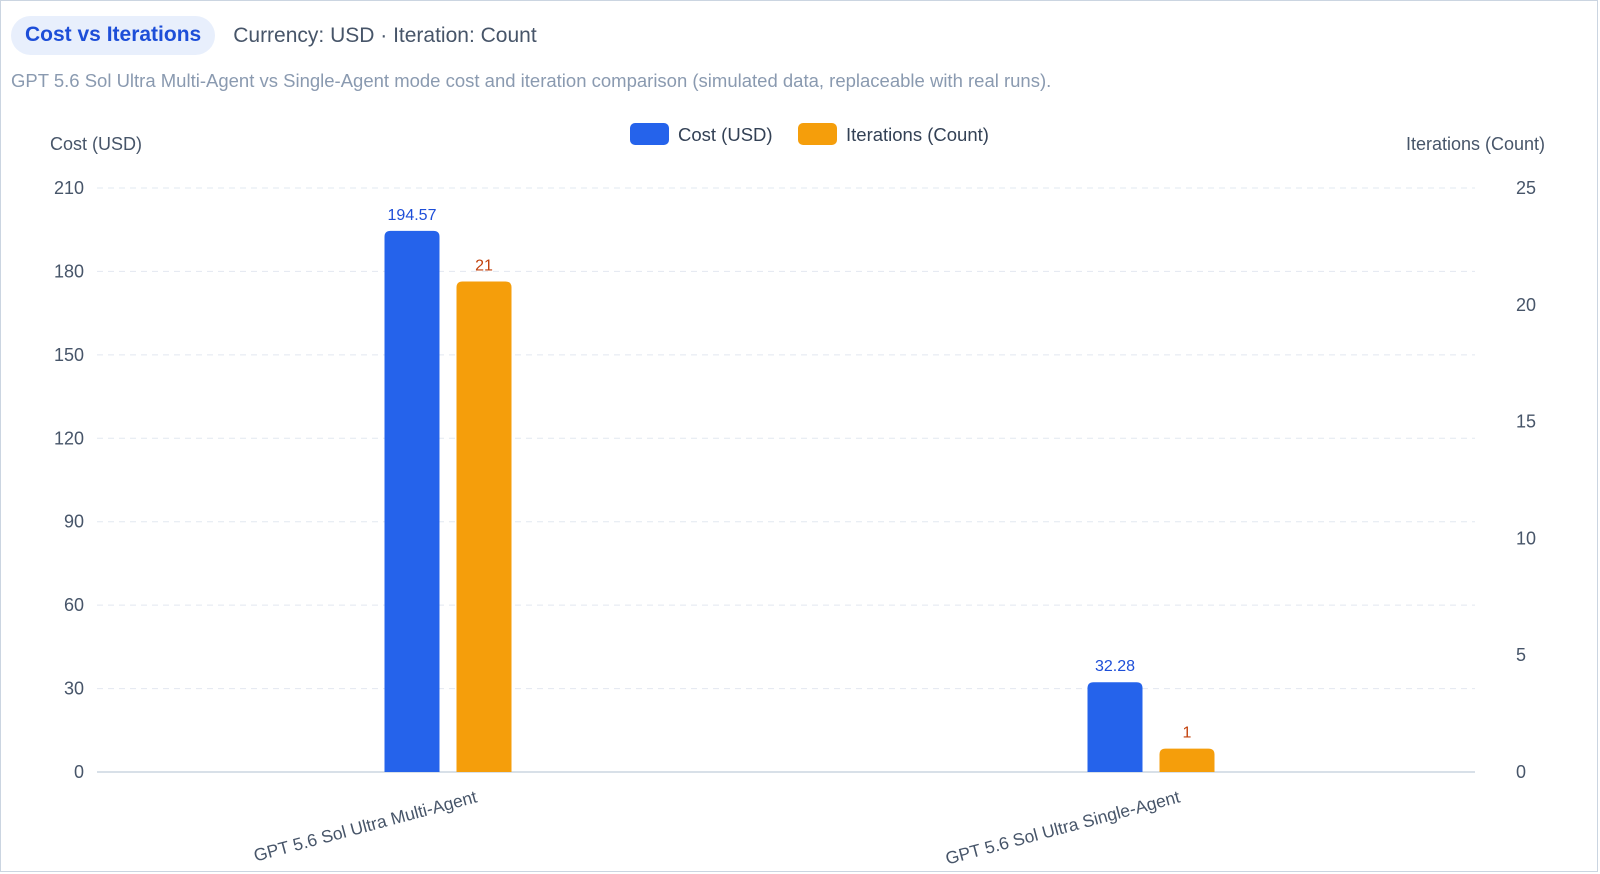 This screenshot has height=874, width=1600. Describe the element at coordinates (725, 134) in the screenshot. I see `legend-cost-label: Cost (USD)` at that location.